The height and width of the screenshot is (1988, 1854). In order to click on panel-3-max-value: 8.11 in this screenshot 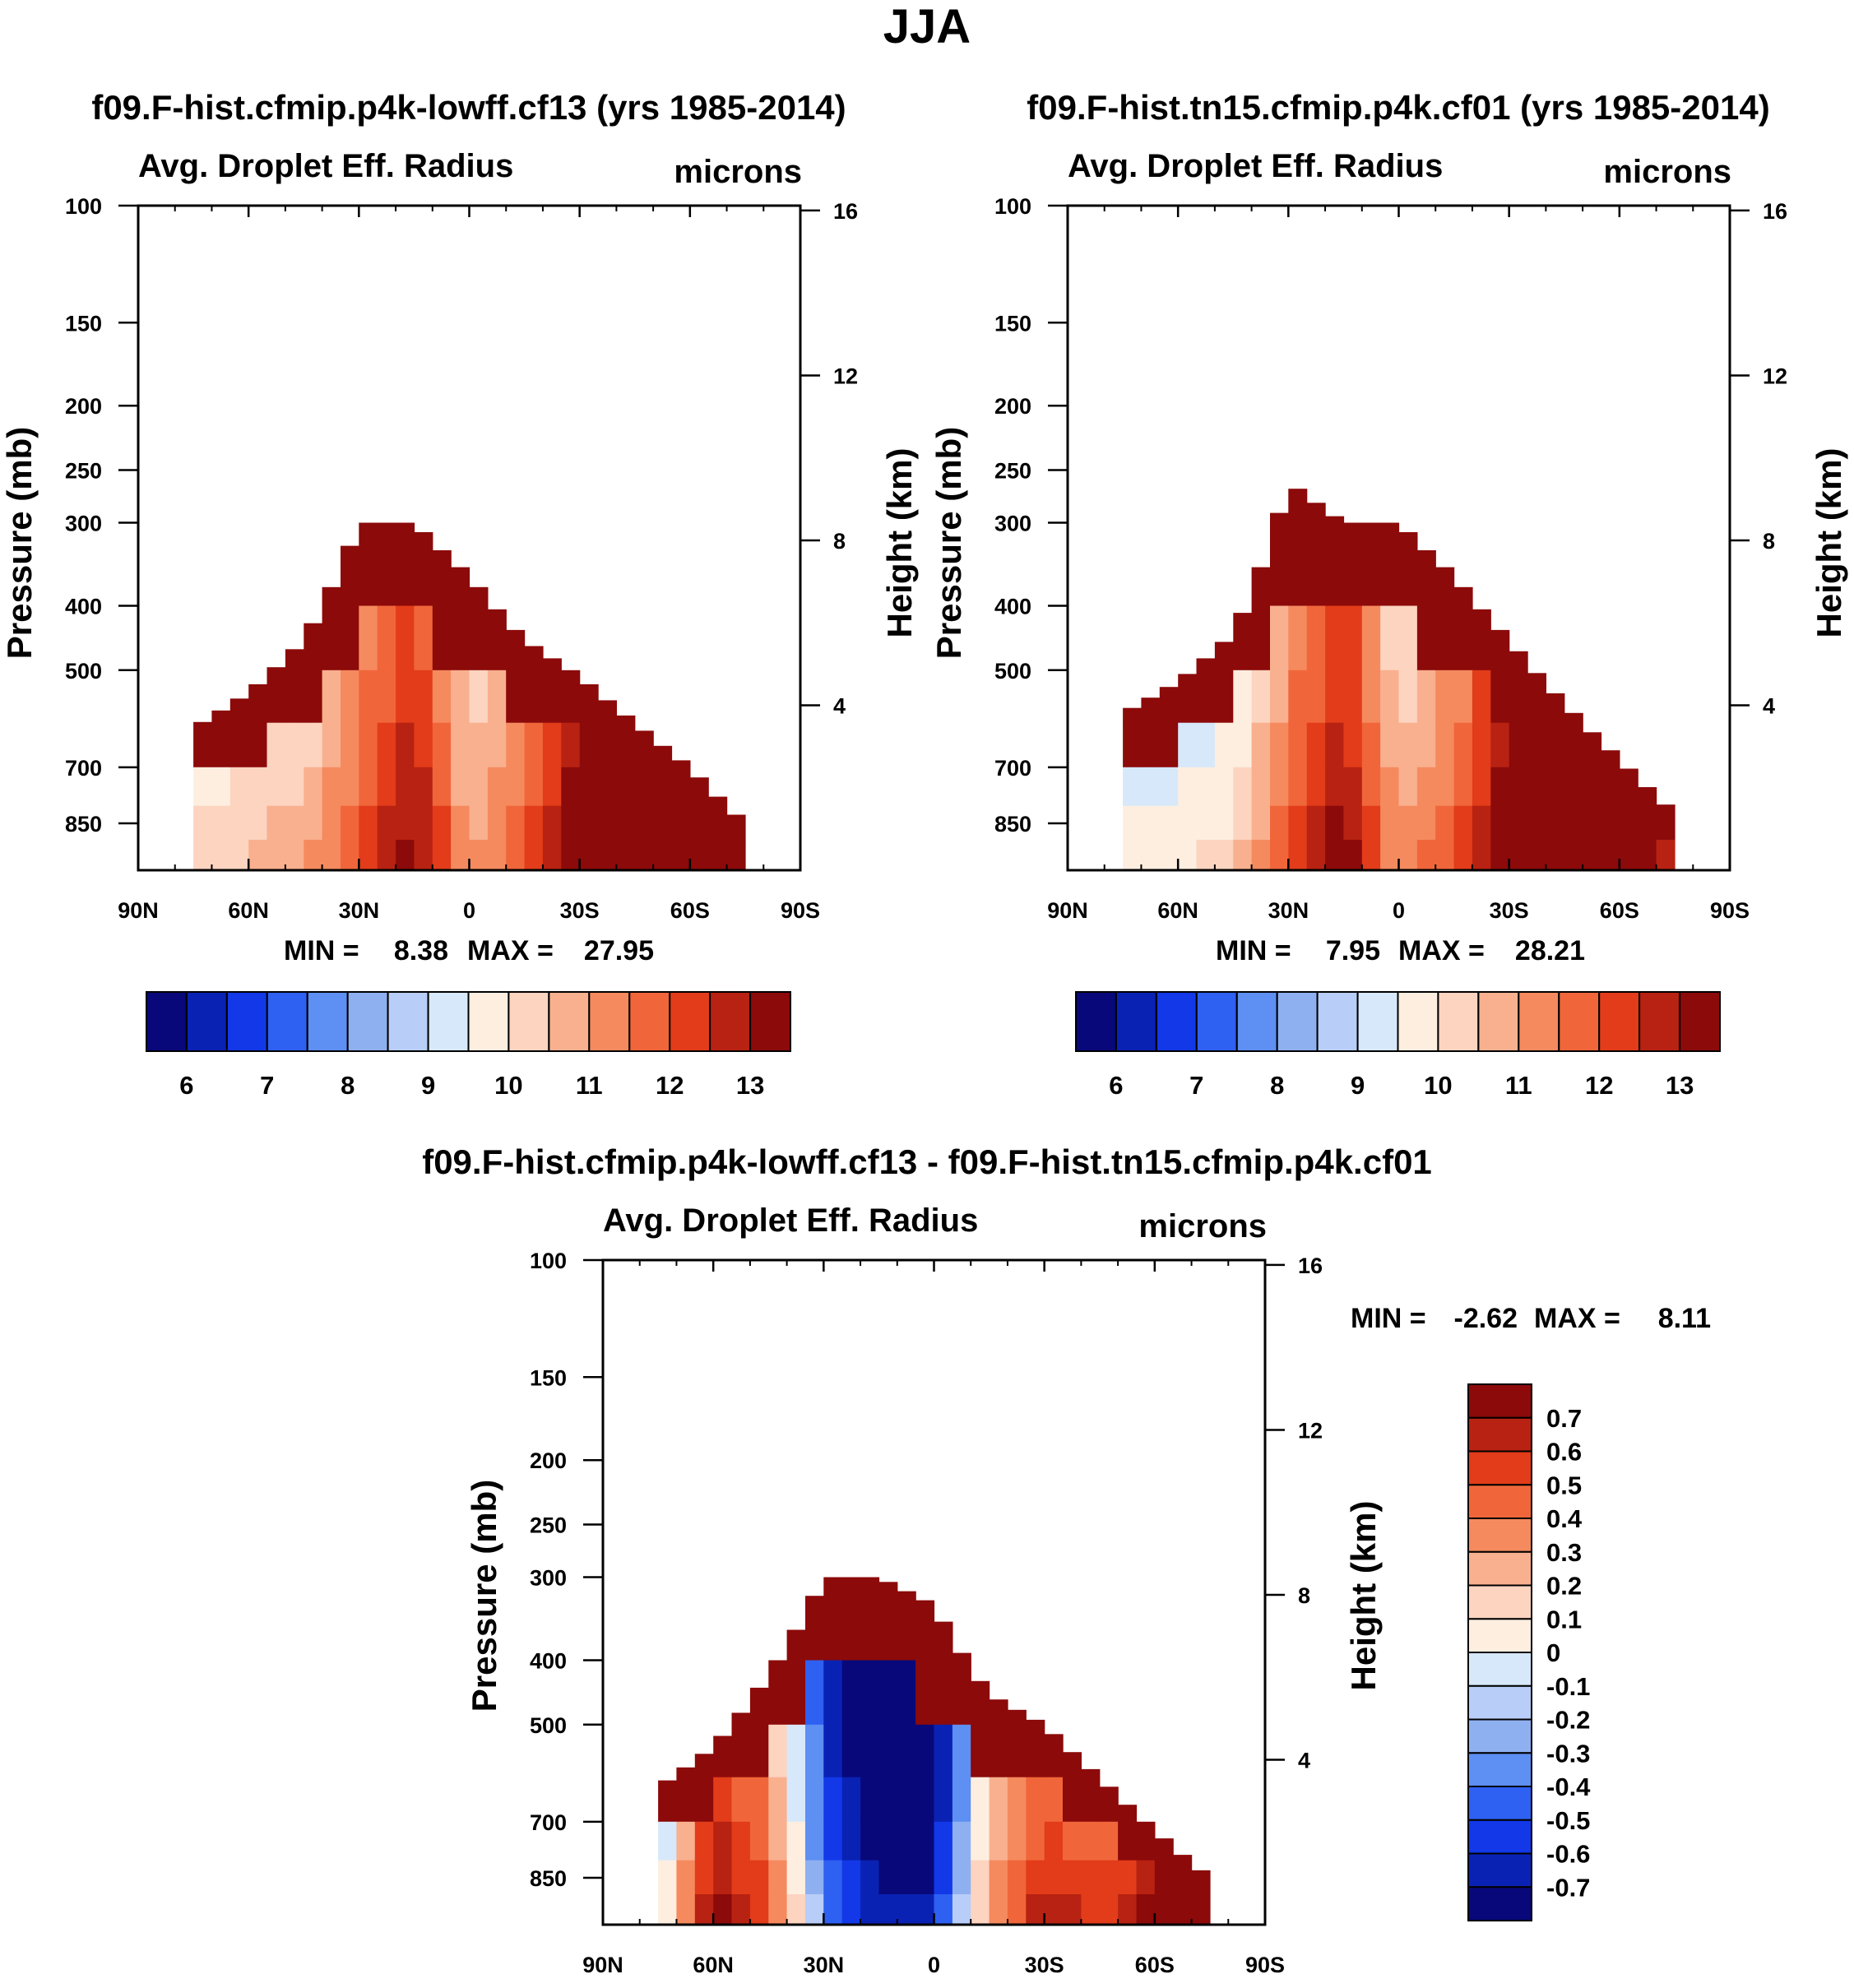, I will do `click(1684, 1318)`.